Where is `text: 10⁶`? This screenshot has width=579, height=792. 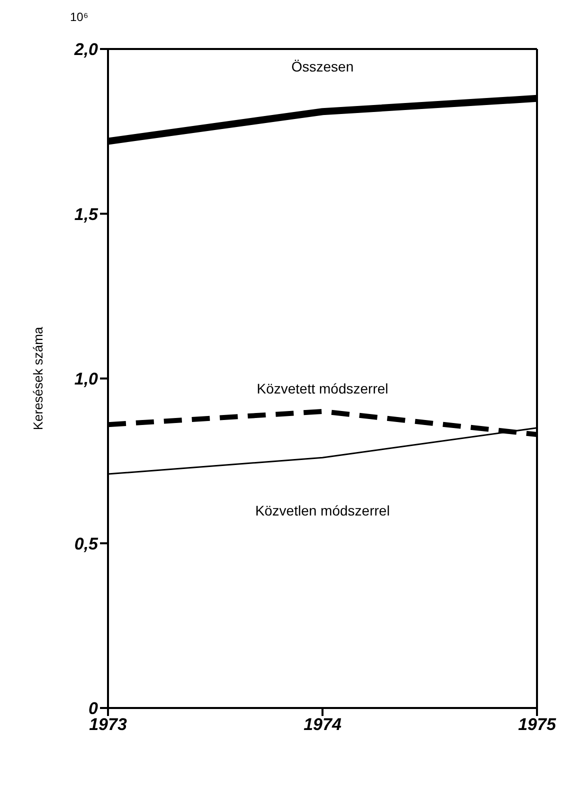 text: 10⁶ is located at coordinates (79, 17).